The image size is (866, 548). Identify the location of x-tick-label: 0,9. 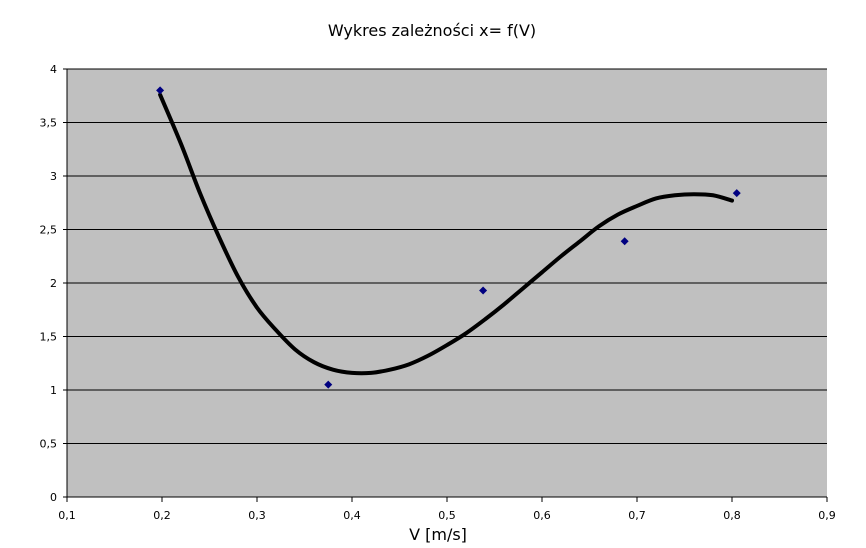
(827, 515).